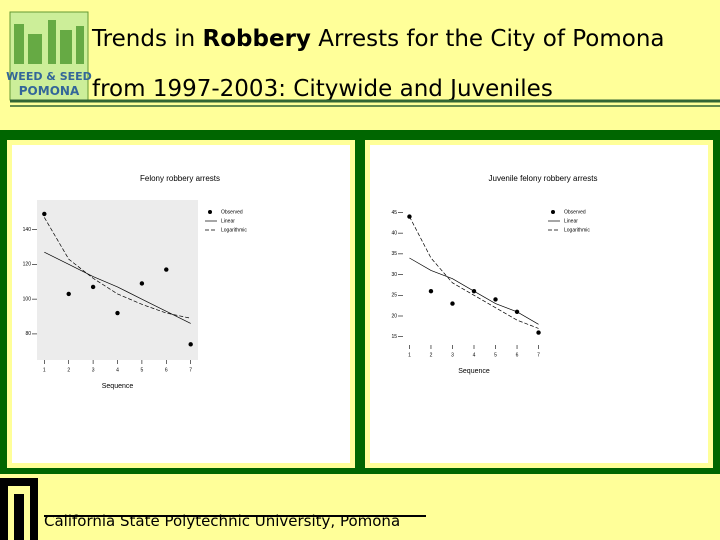 The width and height of the screenshot is (720, 540). What do you see at coordinates (394, 275) in the screenshot?
I see `y-tick-label: 30` at bounding box center [394, 275].